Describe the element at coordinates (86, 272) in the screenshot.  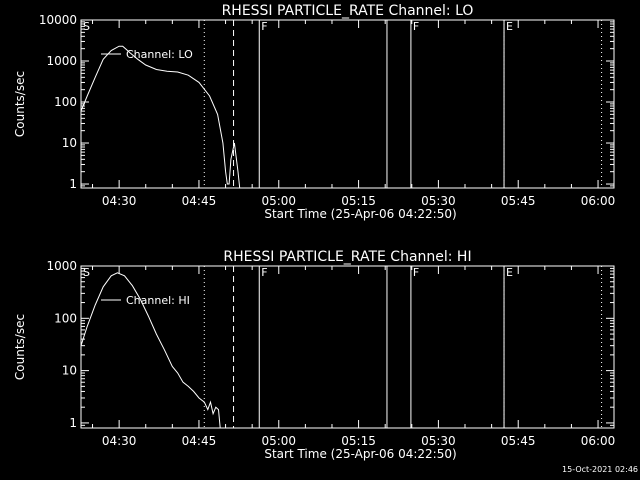
I see `panel2-event-marker-label: S` at that location.